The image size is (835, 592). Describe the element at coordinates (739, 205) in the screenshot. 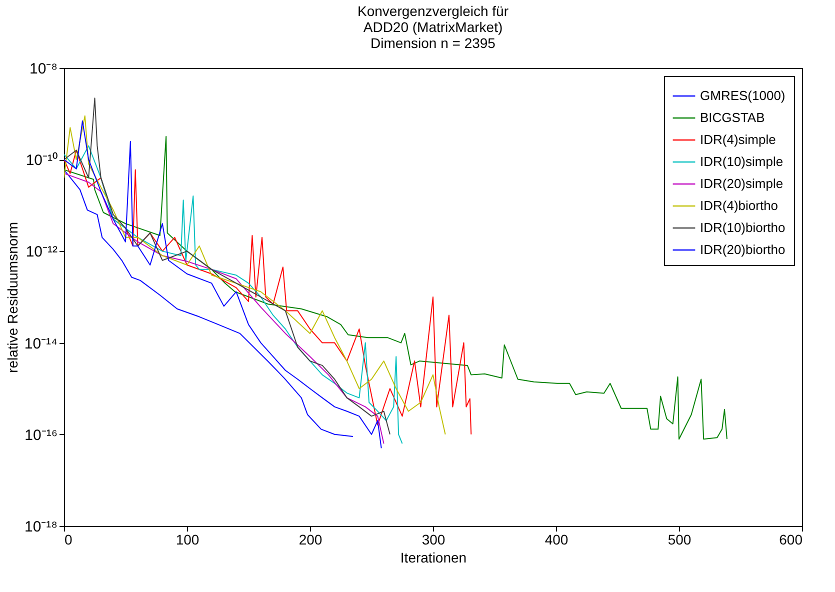

I see `legend-label: IDR(4)biortho` at that location.